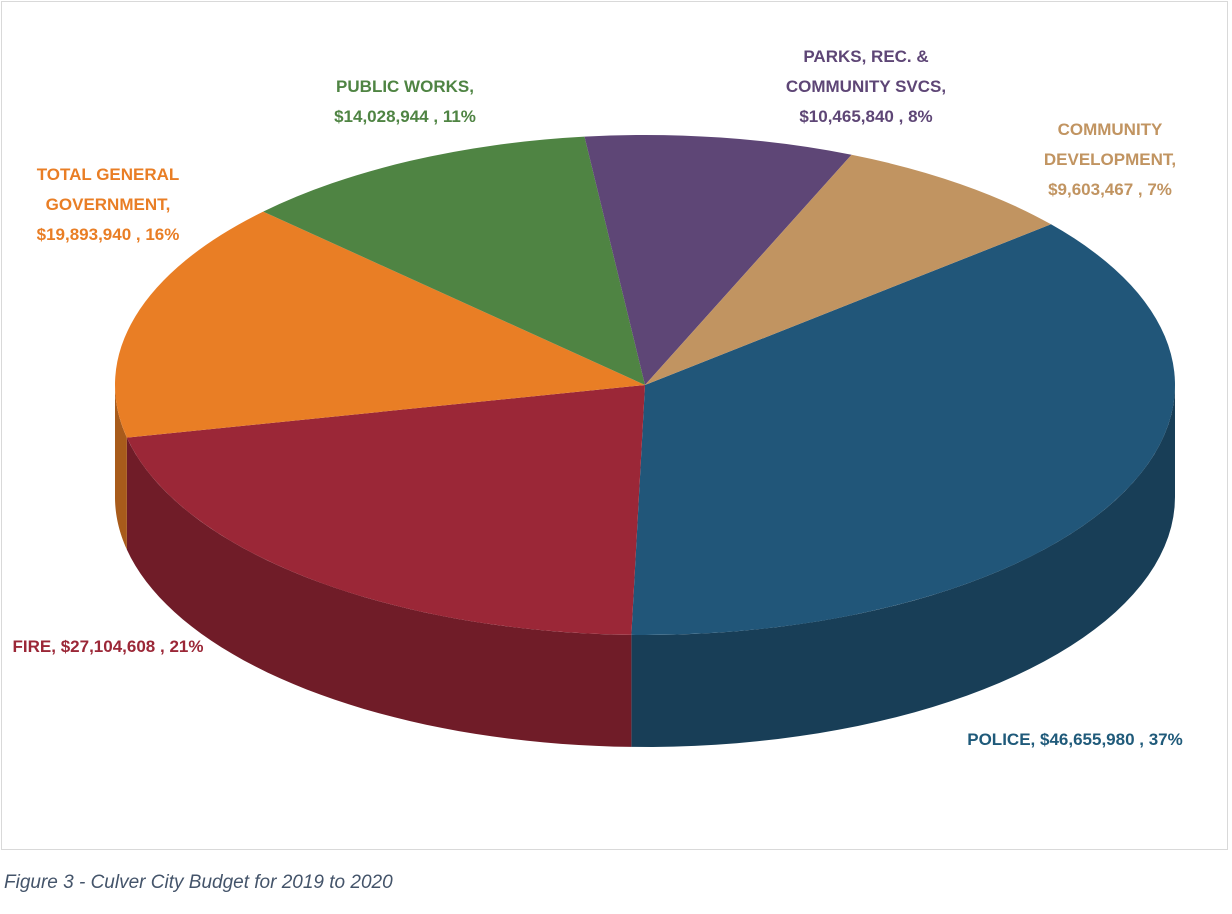  I want to click on label-category: FIRE,, so click(34, 646).